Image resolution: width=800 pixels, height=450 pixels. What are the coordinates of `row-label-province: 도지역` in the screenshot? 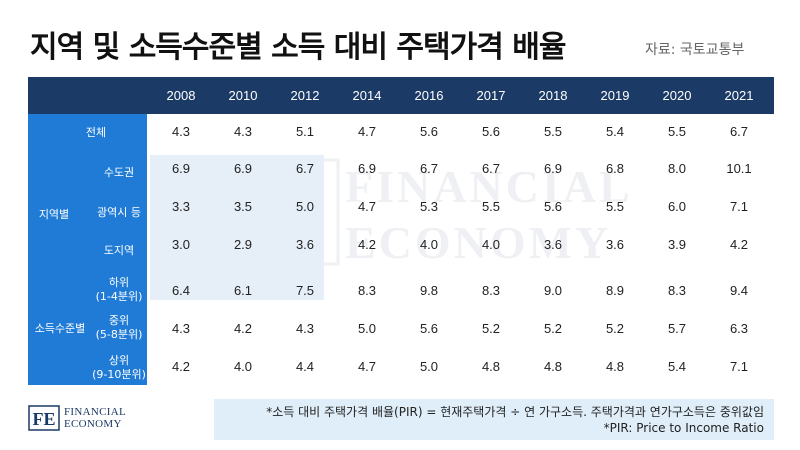 It's located at (119, 250).